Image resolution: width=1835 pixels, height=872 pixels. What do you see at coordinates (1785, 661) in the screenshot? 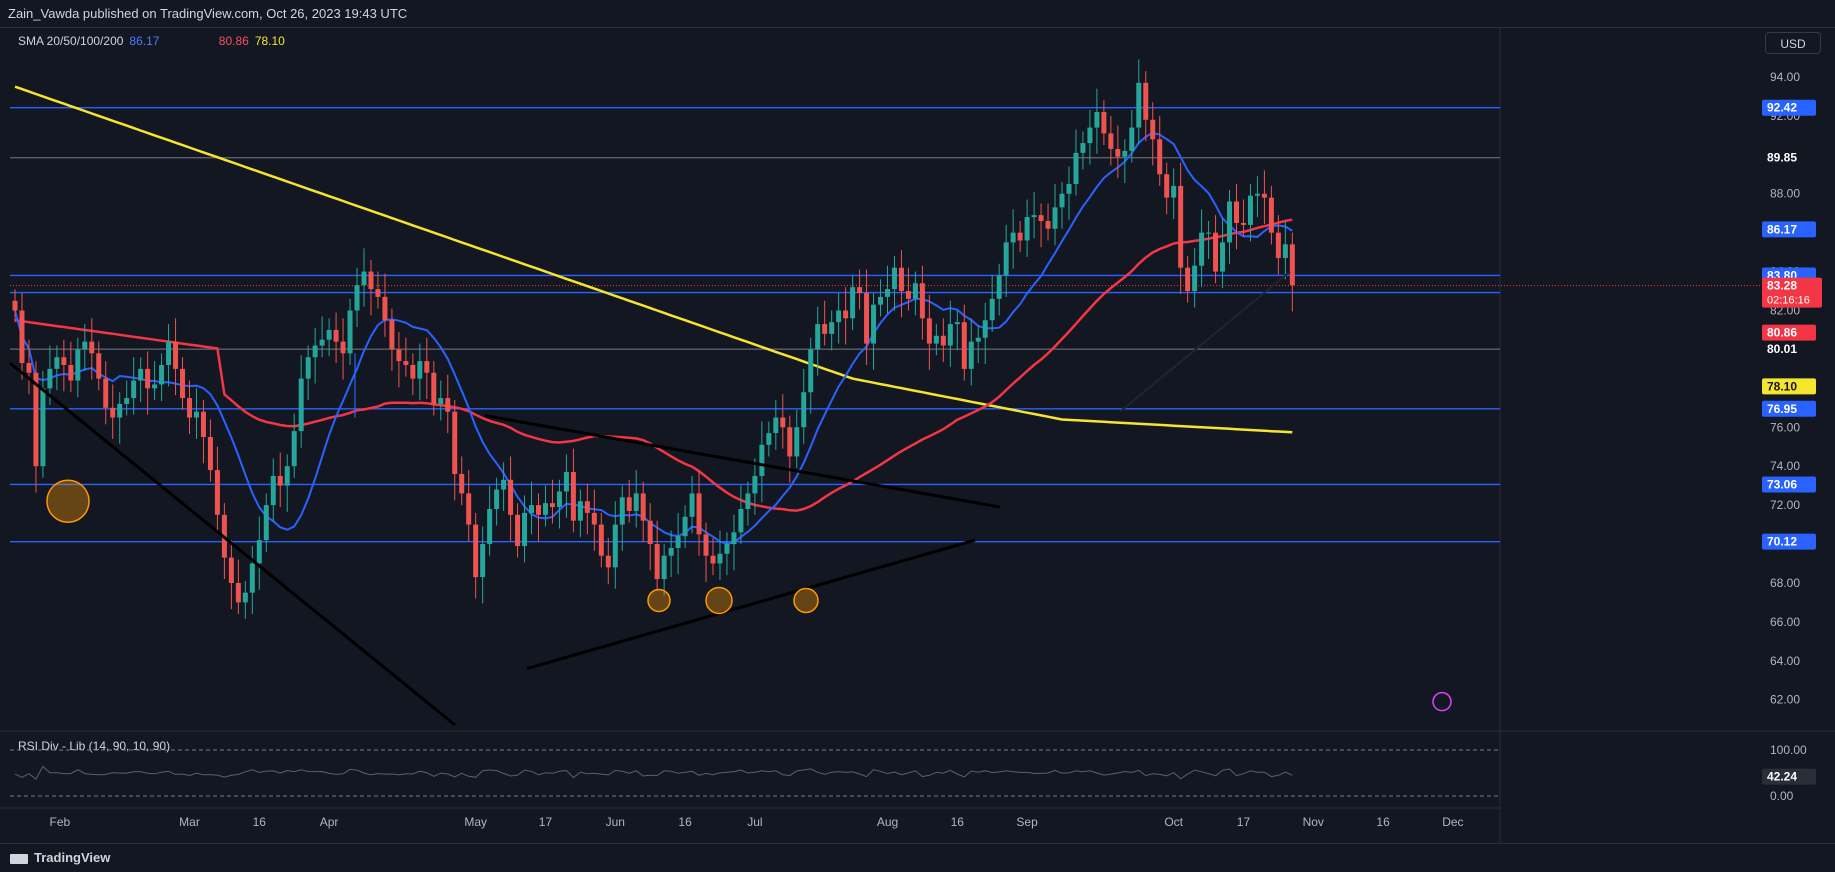
I see `price-tick-label: 64.00` at bounding box center [1785, 661].